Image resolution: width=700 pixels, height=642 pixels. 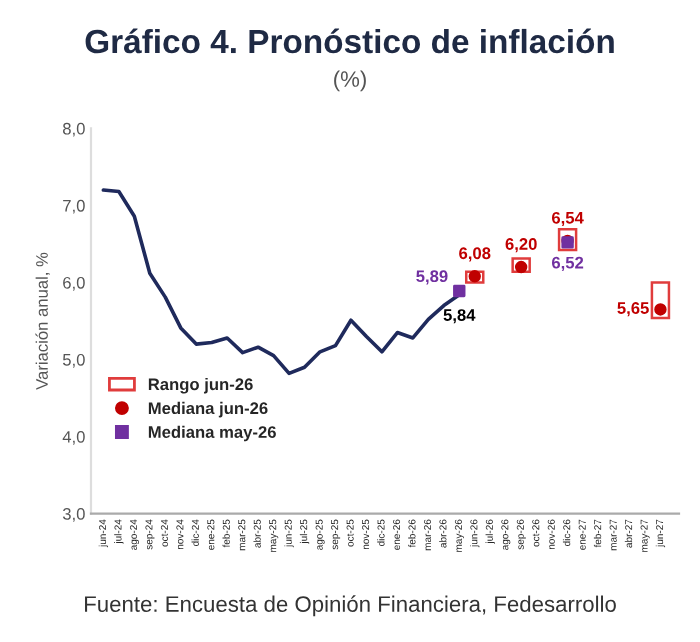 What do you see at coordinates (200, 385) in the screenshot?
I see `legend-label: Rango jun-26` at bounding box center [200, 385].